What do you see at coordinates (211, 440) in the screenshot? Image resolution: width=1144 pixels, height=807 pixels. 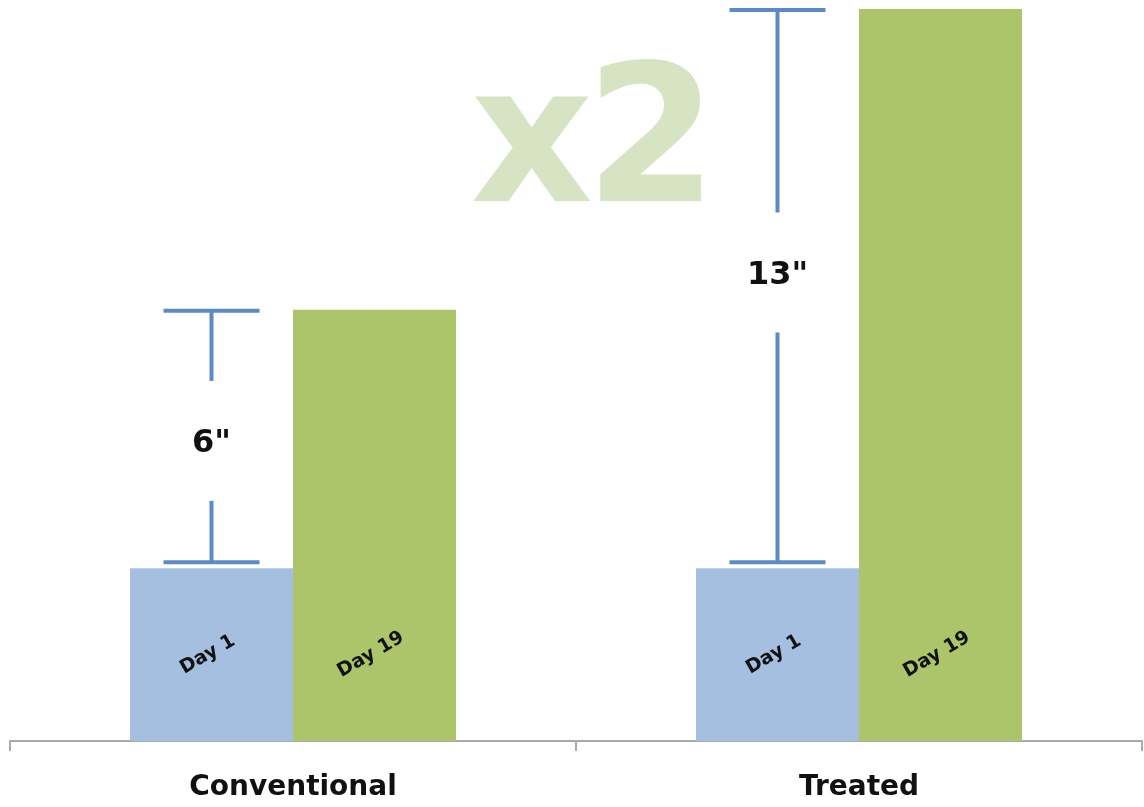 I see `annotation: 6"` at bounding box center [211, 440].